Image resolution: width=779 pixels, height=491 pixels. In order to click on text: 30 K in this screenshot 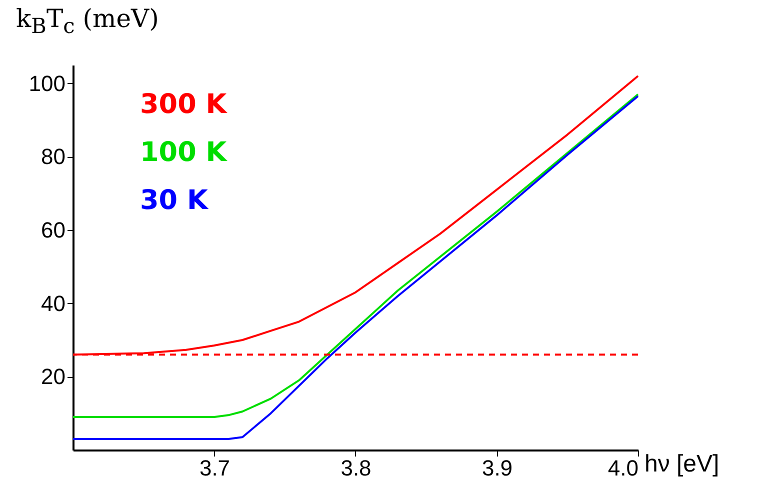, I will do `click(174, 200)`.